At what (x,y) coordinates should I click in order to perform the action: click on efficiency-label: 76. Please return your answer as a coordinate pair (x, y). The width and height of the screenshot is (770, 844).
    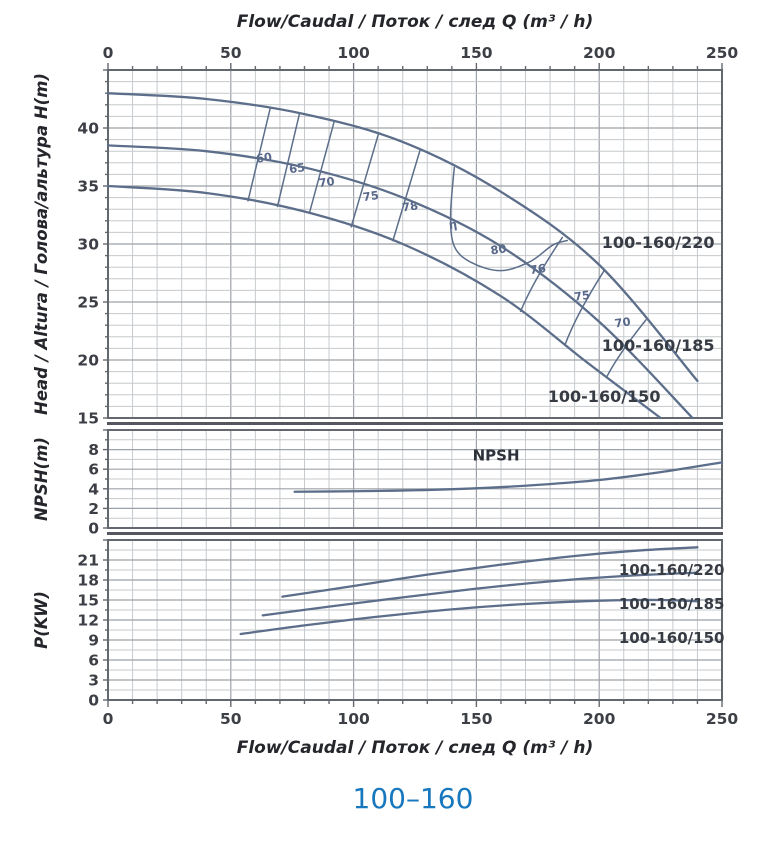
    Looking at the image, I should click on (538, 269).